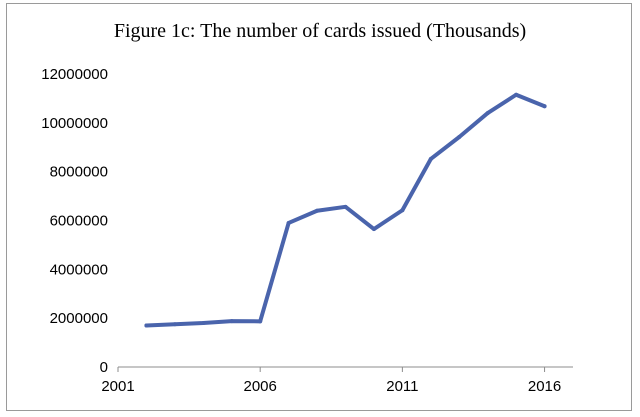 The height and width of the screenshot is (417, 640). Describe the element at coordinates (79, 318) in the screenshot. I see `y-tick-label: 2000000` at that location.